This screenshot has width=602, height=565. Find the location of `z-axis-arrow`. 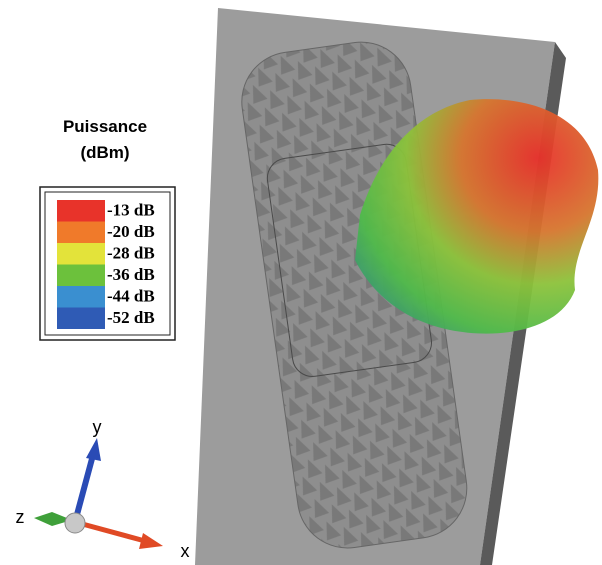

z-axis-arrow is located at coordinates (53, 519).